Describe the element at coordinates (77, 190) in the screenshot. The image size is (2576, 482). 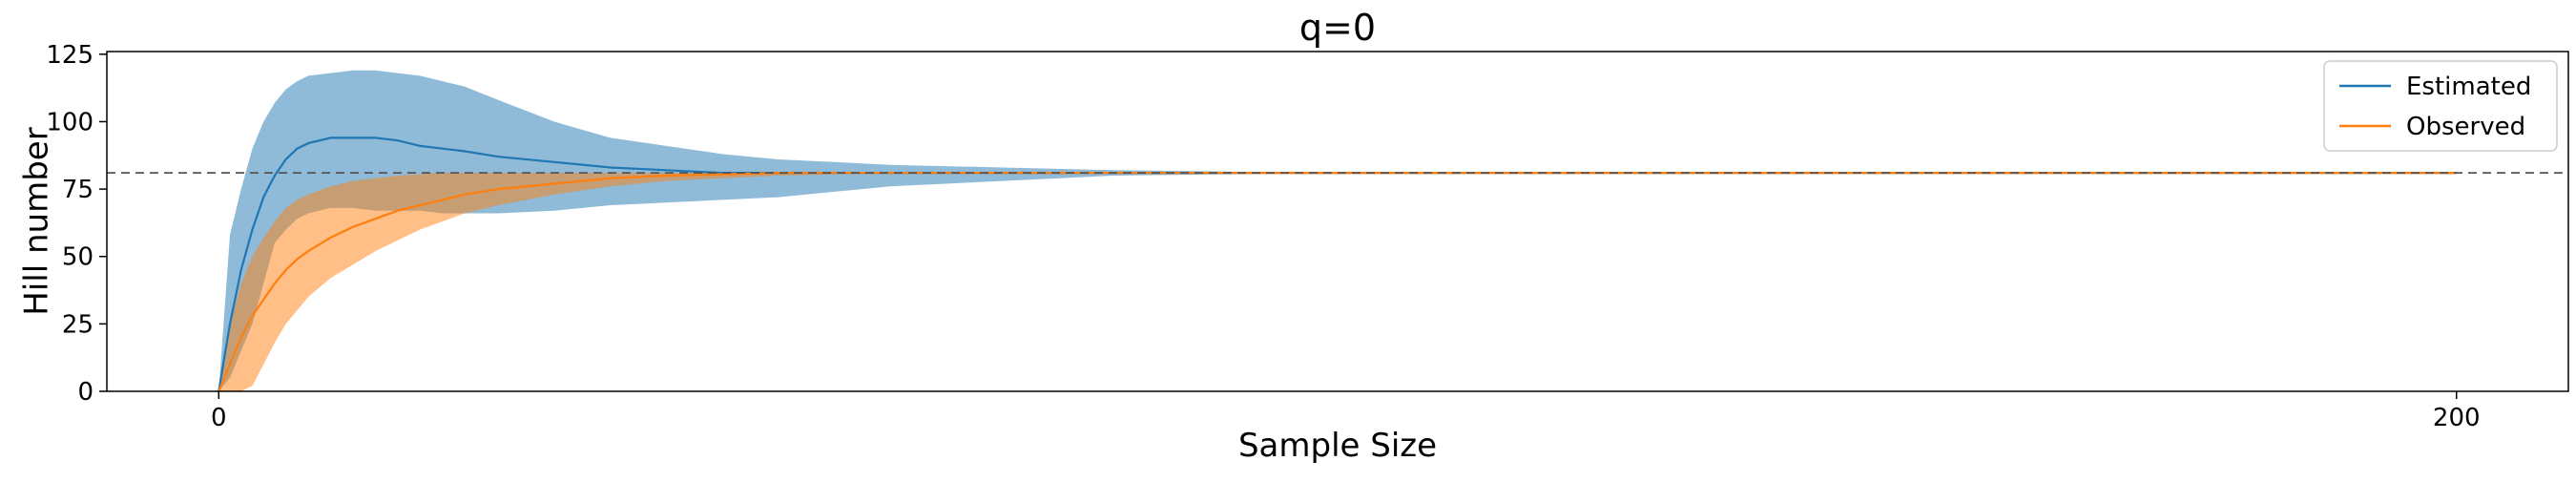
I see `y-tick-label-75: 75` at that location.